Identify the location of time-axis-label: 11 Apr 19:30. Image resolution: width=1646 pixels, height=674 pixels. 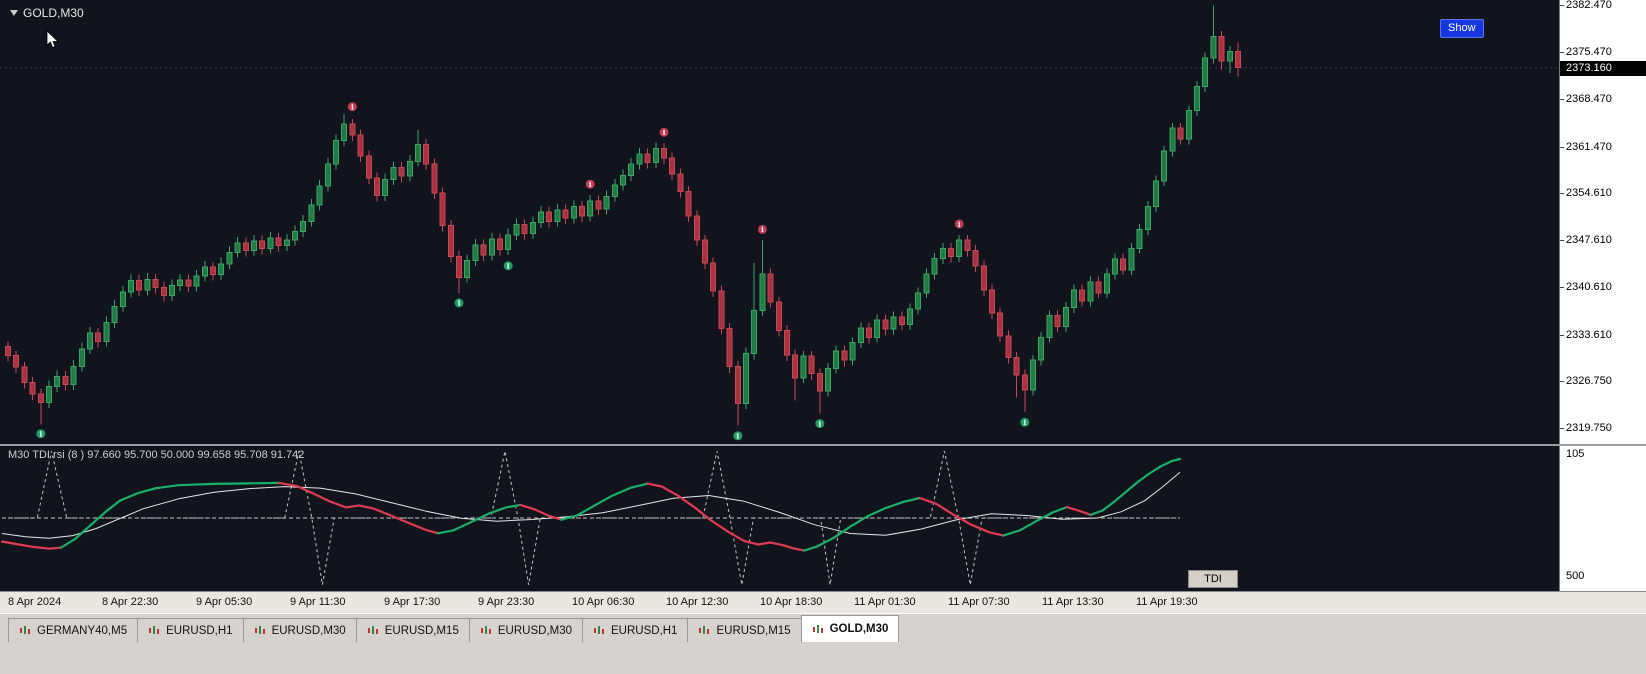
(1167, 602).